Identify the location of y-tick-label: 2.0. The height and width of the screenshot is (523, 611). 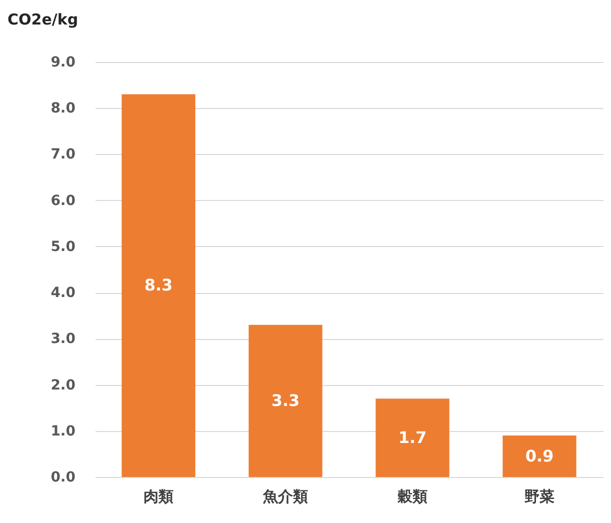
(63, 385).